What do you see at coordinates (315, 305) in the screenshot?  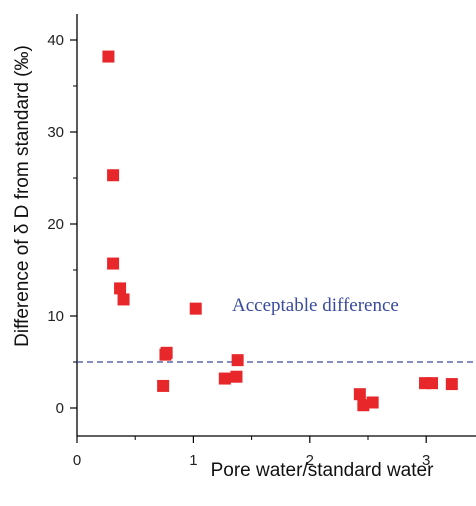 I see `acceptable-difference-label: Acceptable difference` at bounding box center [315, 305].